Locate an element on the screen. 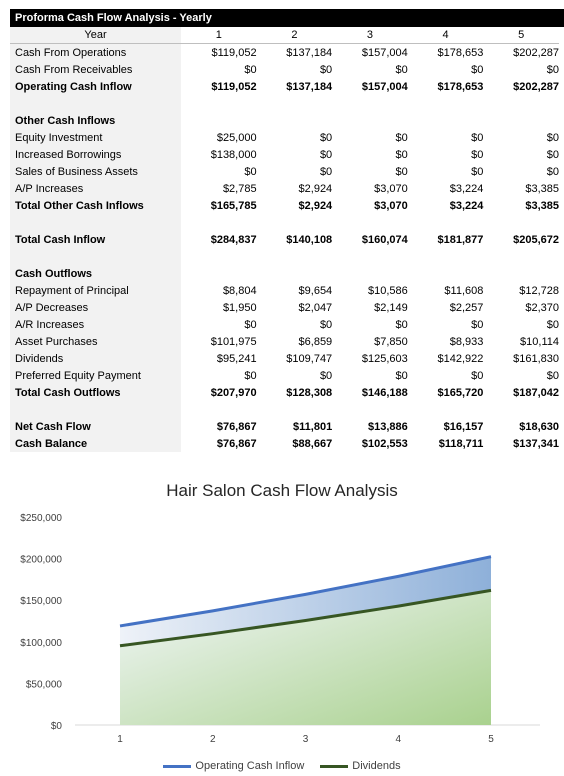  table-row: Cash From Receivables $0 $0 $0 $0 $0 is located at coordinates (284, 69).